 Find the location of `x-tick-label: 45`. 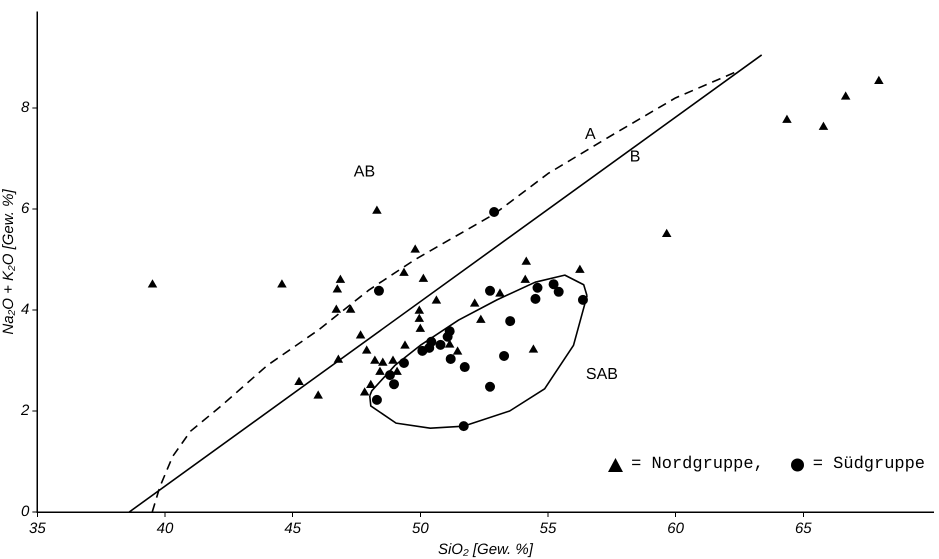

x-tick-label: 45 is located at coordinates (293, 529).